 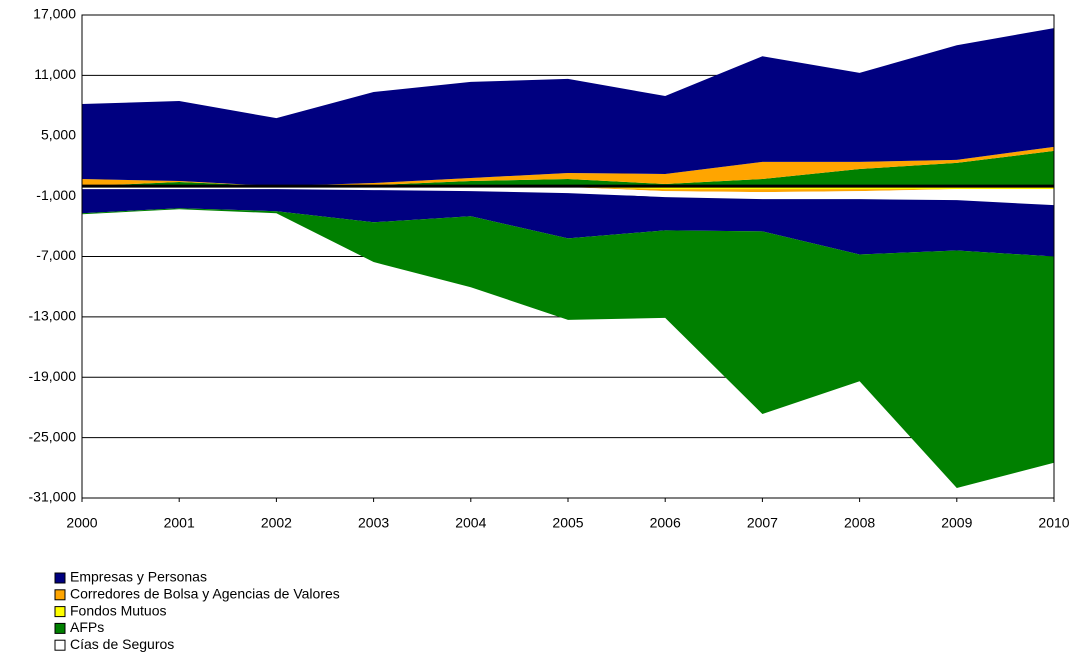 What do you see at coordinates (122, 644) in the screenshot?
I see `legend-label: Cías de Seguros` at bounding box center [122, 644].